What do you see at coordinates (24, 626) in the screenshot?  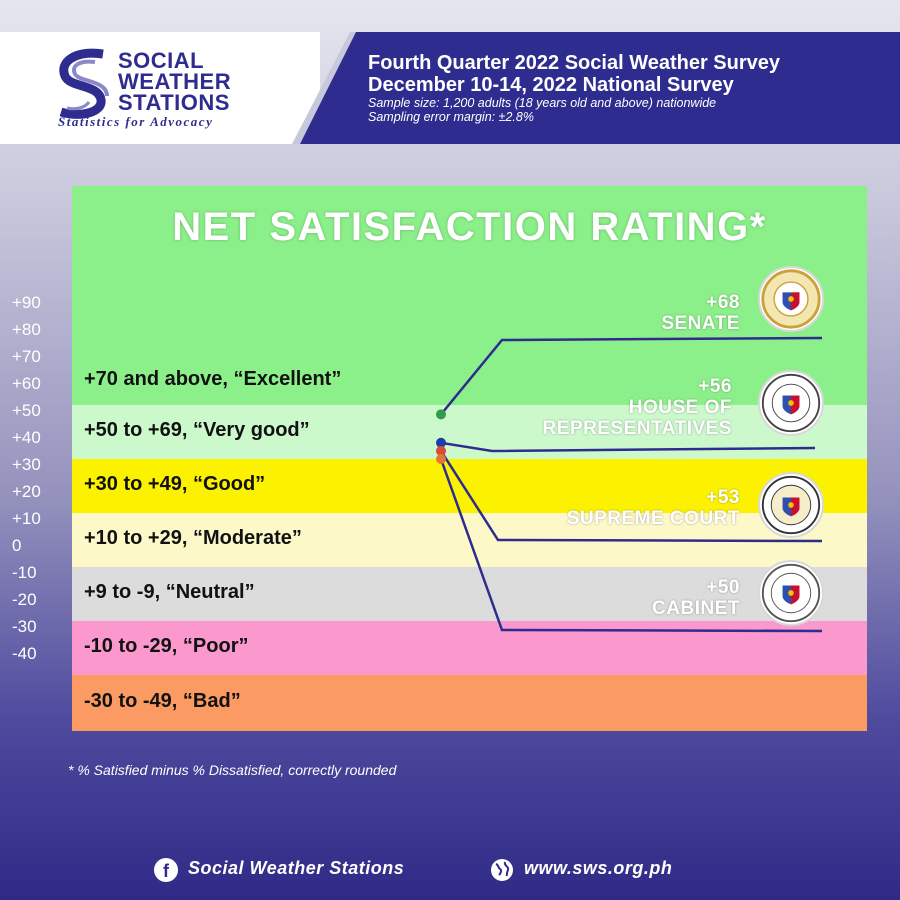 I see `y-tick-label: -30` at bounding box center [24, 626].